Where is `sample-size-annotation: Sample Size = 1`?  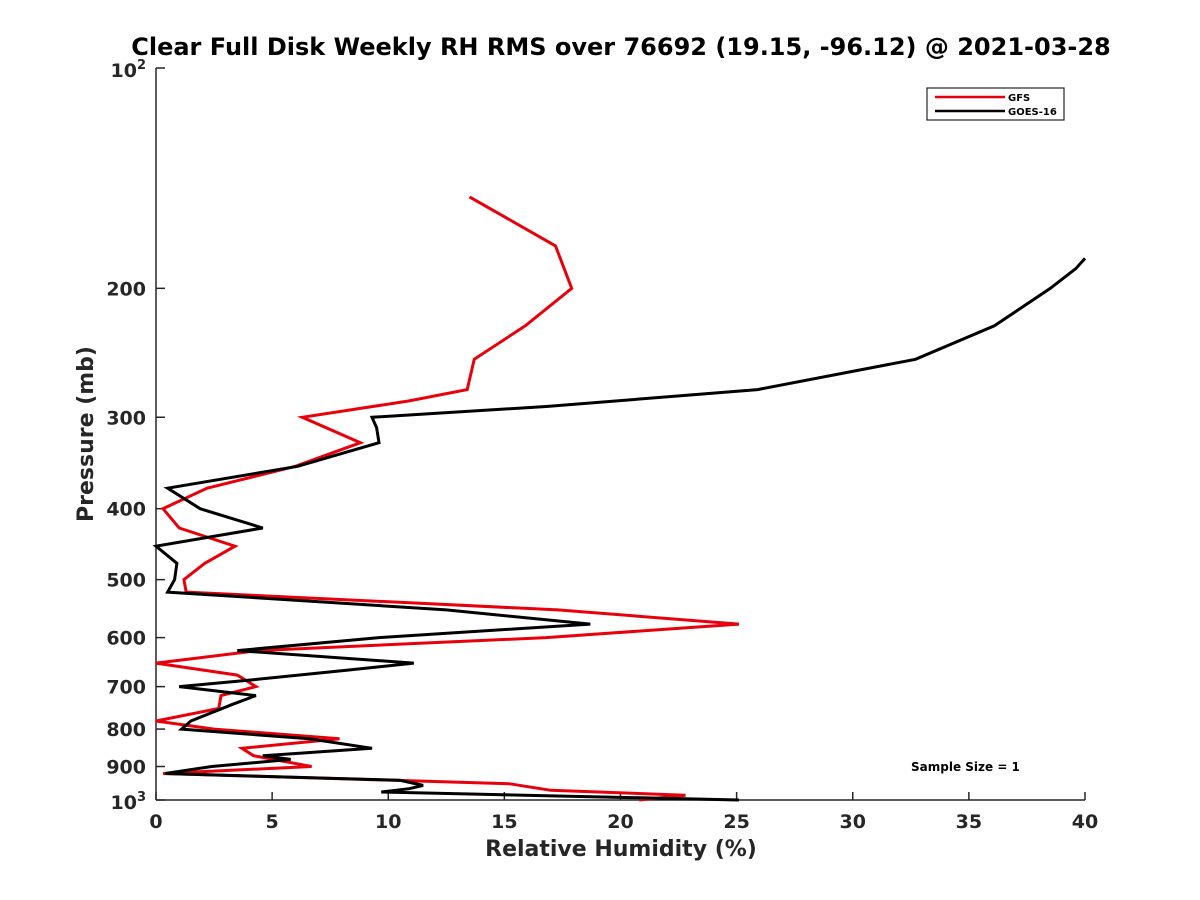 sample-size-annotation: Sample Size = 1 is located at coordinates (965, 767).